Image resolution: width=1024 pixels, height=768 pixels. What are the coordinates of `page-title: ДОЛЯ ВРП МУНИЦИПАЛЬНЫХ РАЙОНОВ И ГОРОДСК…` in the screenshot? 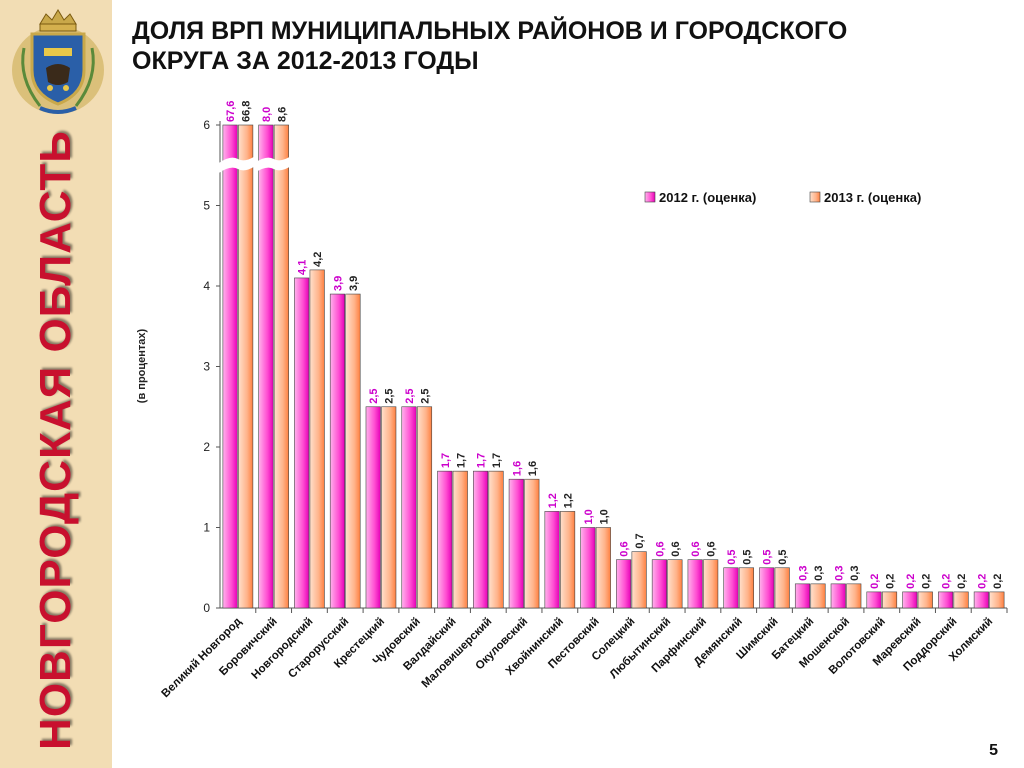 It's located at (562, 46).